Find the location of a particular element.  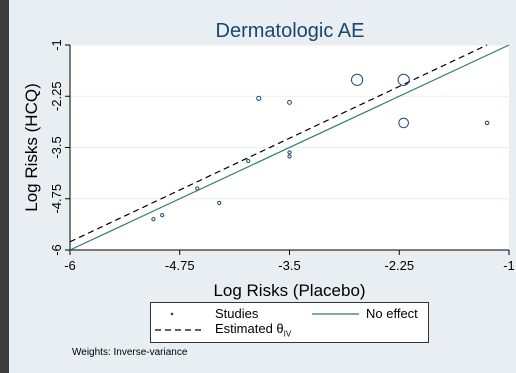

y-tick-label: -4.75 is located at coordinates (56, 199).